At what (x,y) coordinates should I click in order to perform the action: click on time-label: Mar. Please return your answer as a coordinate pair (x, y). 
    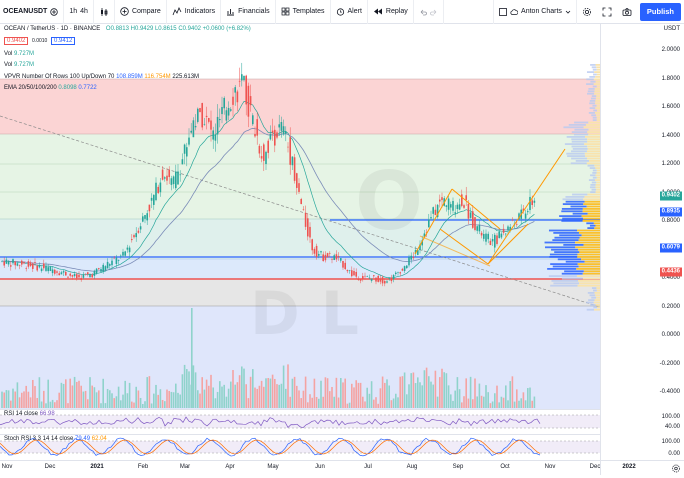
    Looking at the image, I should click on (185, 467).